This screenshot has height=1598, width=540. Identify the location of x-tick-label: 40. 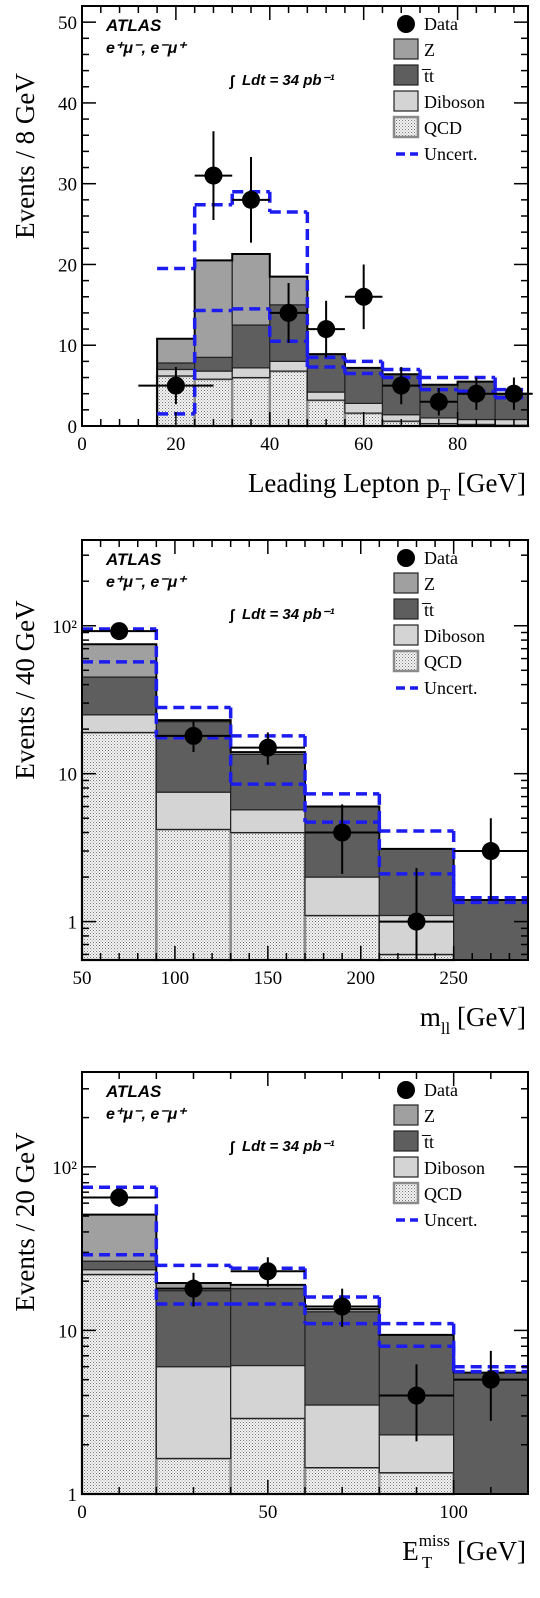
(269, 444).